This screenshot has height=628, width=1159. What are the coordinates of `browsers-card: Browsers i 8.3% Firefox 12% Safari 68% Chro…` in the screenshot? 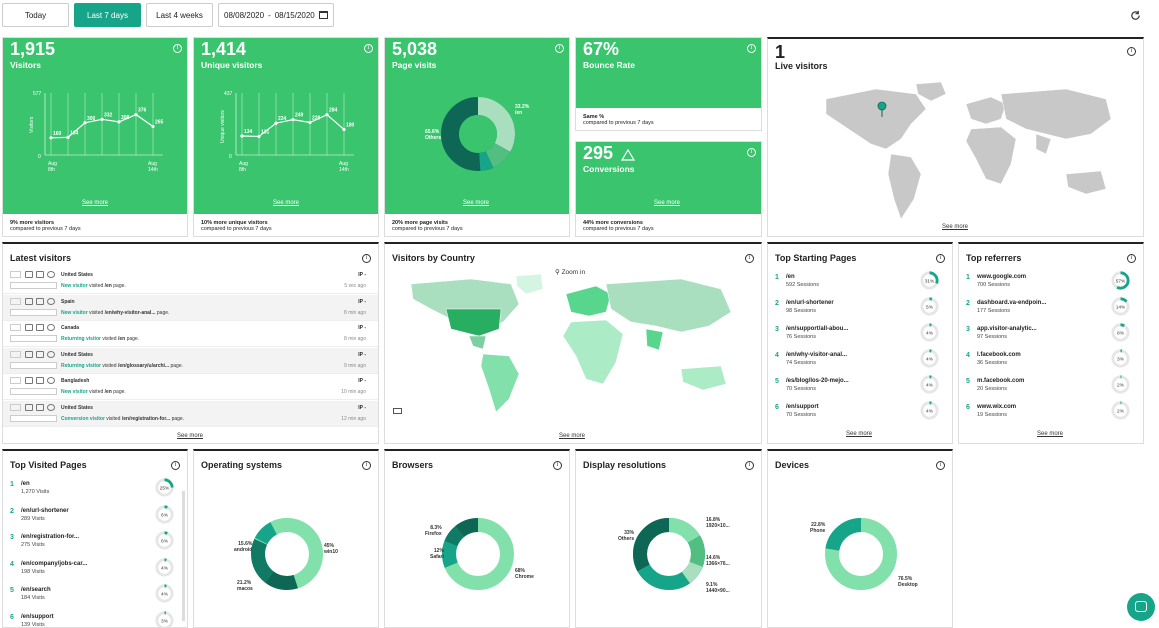 It's located at (477, 538).